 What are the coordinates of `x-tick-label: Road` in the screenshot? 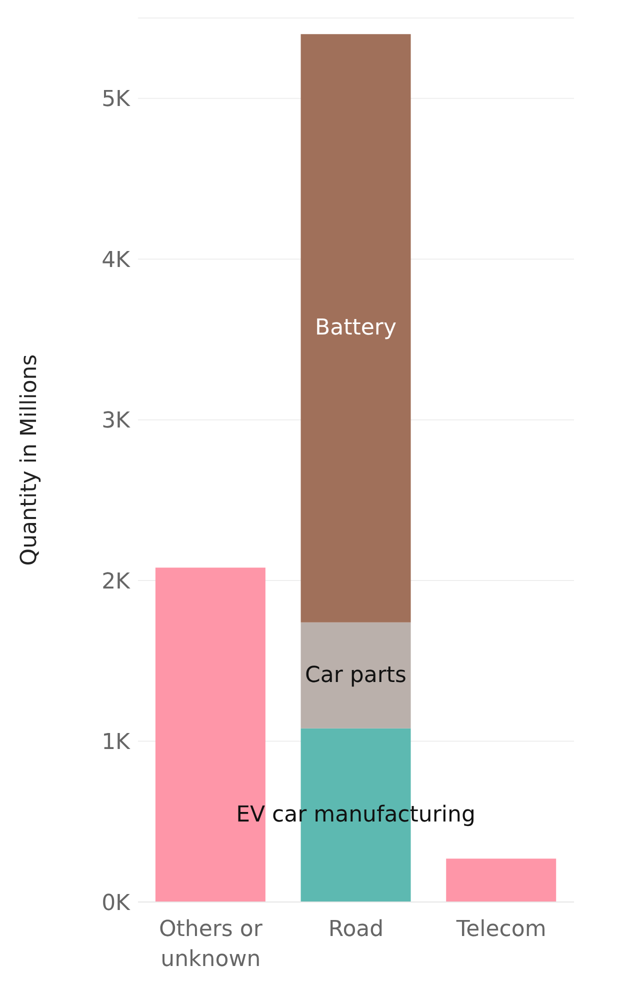 It's located at (356, 929).